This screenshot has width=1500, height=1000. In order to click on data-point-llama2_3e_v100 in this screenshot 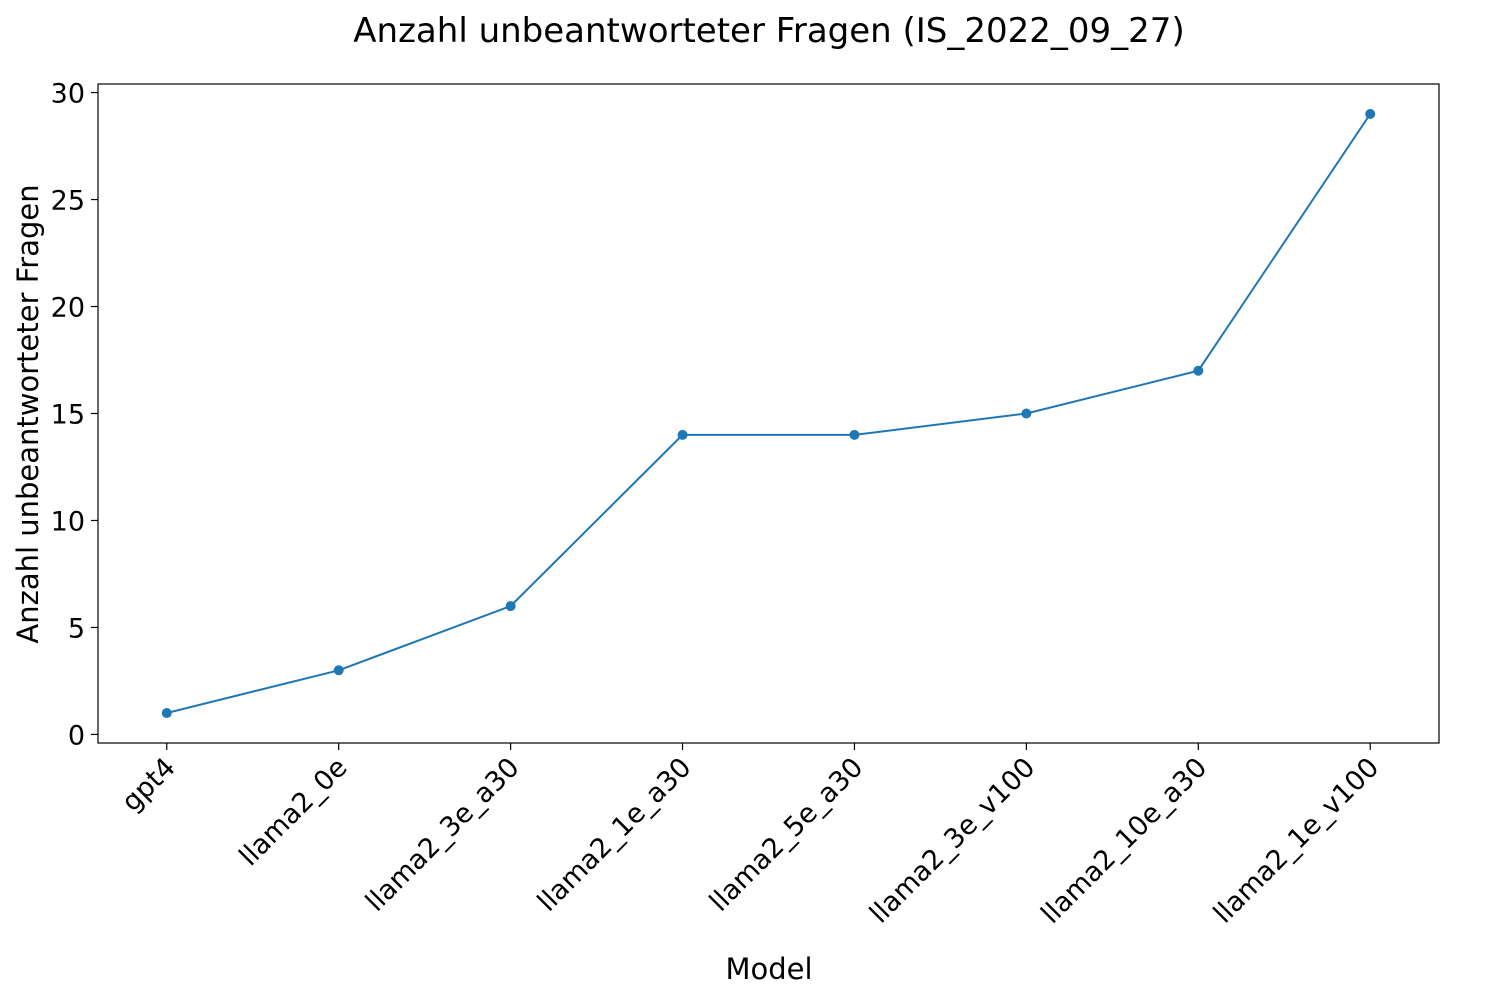, I will do `click(1026, 413)`.